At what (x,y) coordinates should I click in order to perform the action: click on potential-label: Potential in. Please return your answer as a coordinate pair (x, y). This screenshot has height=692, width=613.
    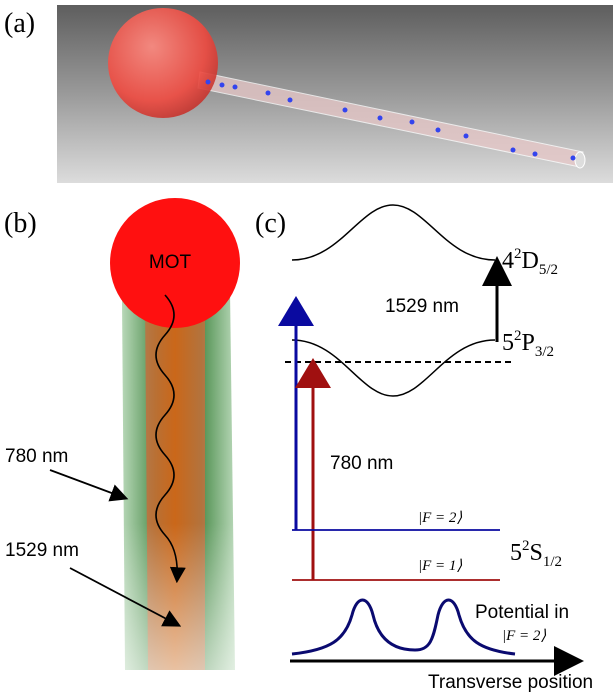
    Looking at the image, I should click on (522, 612).